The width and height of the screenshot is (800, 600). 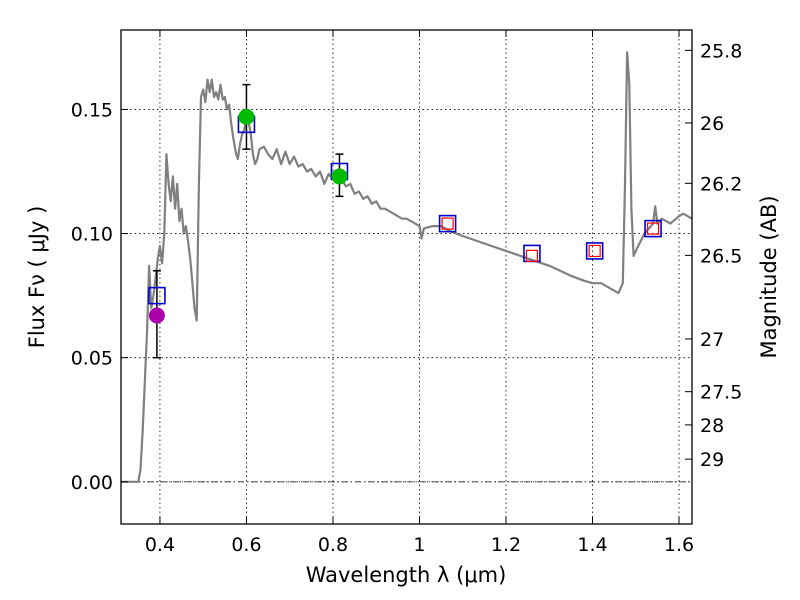 I want to click on y2-tick-label: 25.8, so click(x=721, y=51).